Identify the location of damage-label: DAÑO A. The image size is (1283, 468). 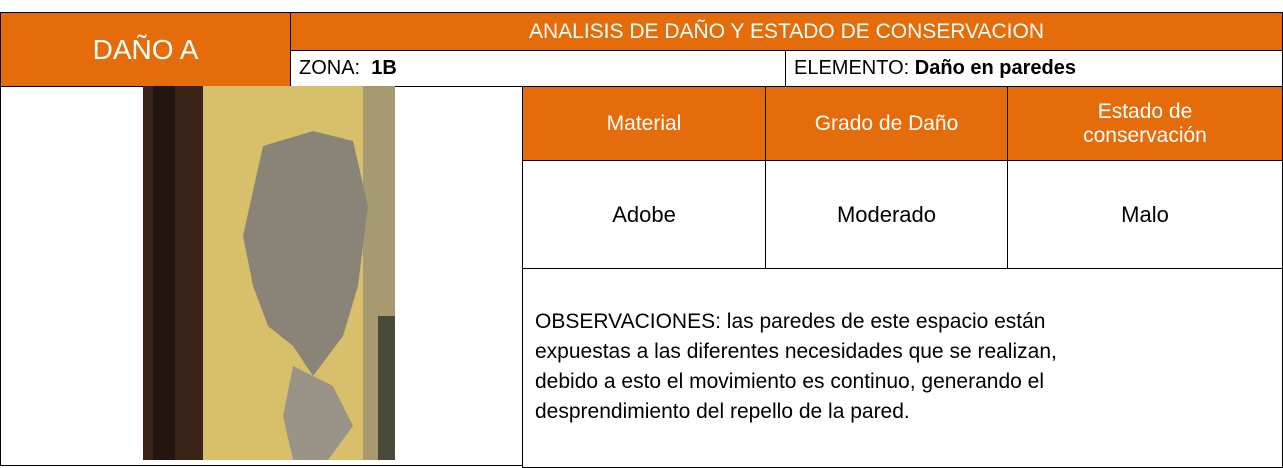
(145, 49).